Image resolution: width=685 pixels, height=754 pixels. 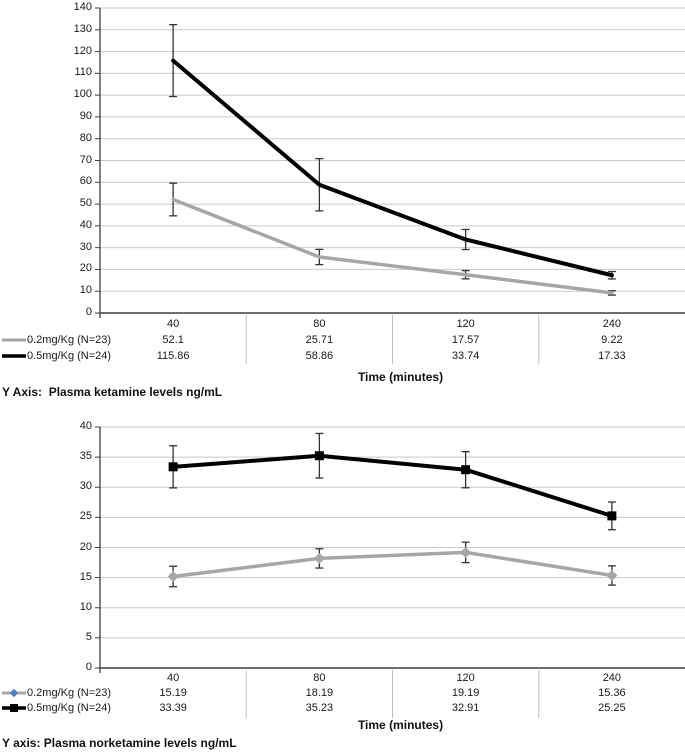 I want to click on y-tick-label: 5, so click(x=88, y=637).